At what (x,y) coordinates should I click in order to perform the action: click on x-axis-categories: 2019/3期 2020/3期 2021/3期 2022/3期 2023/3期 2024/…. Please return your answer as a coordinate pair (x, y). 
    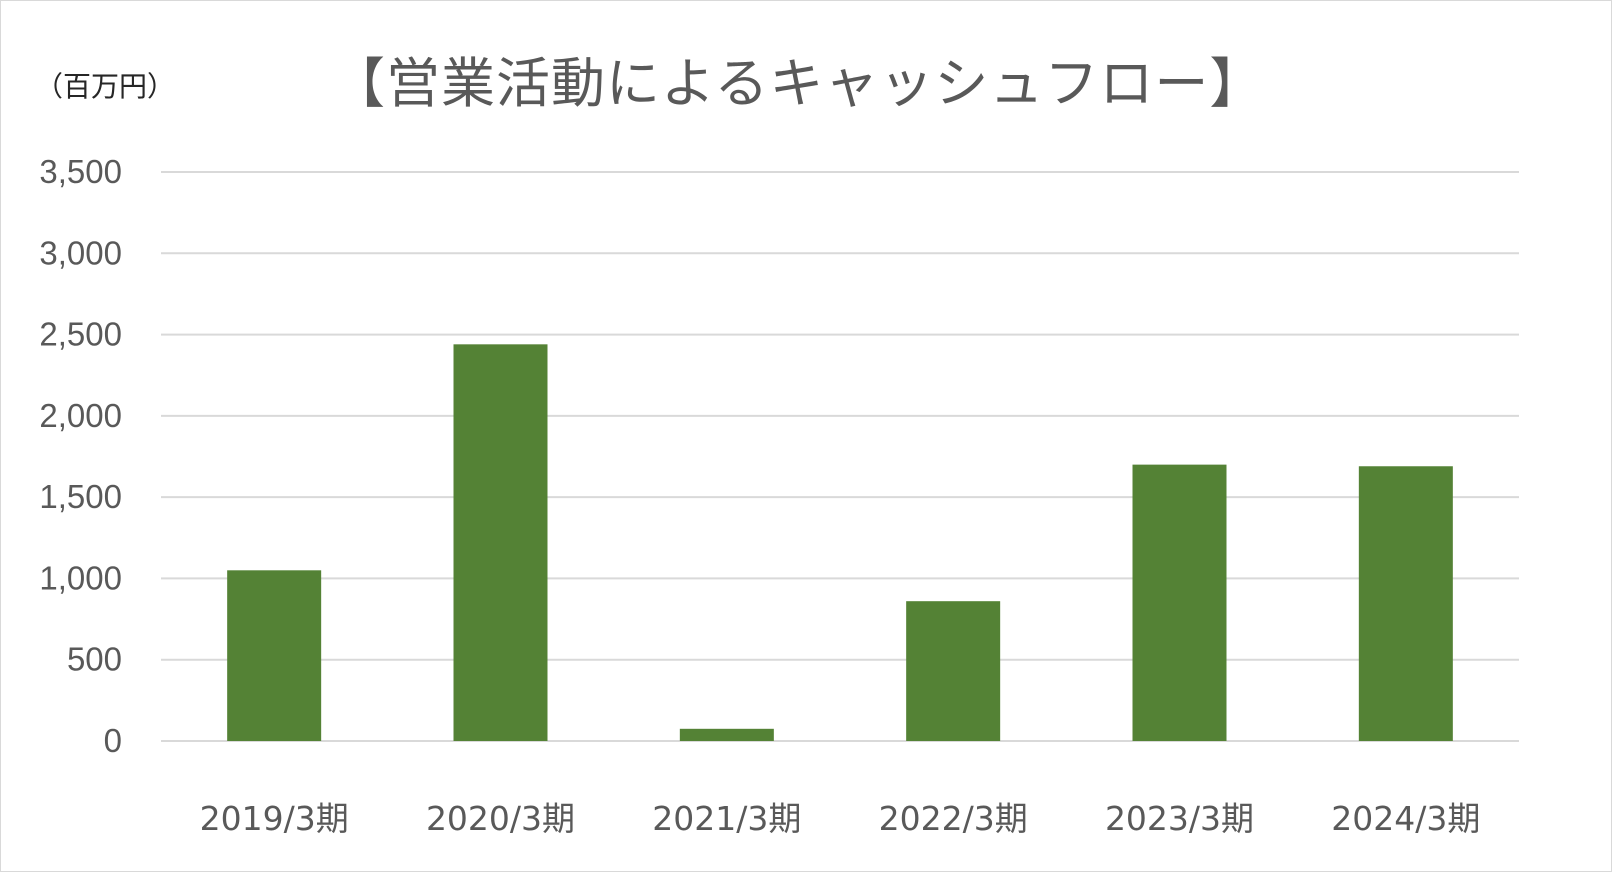
    Looking at the image, I should click on (840, 818).